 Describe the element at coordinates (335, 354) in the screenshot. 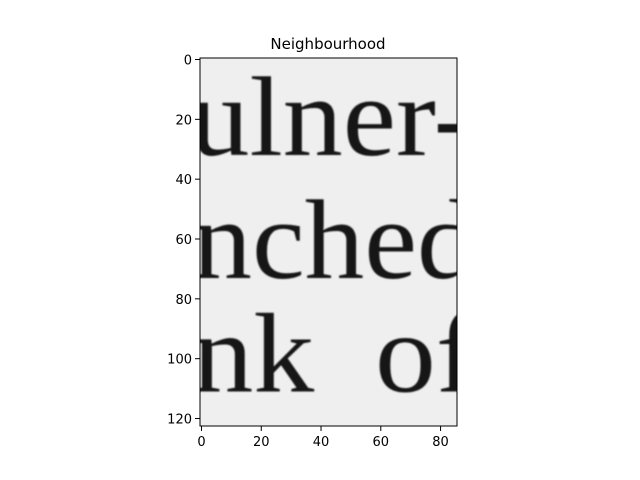

I see `image-text-line-3: nk of` at that location.